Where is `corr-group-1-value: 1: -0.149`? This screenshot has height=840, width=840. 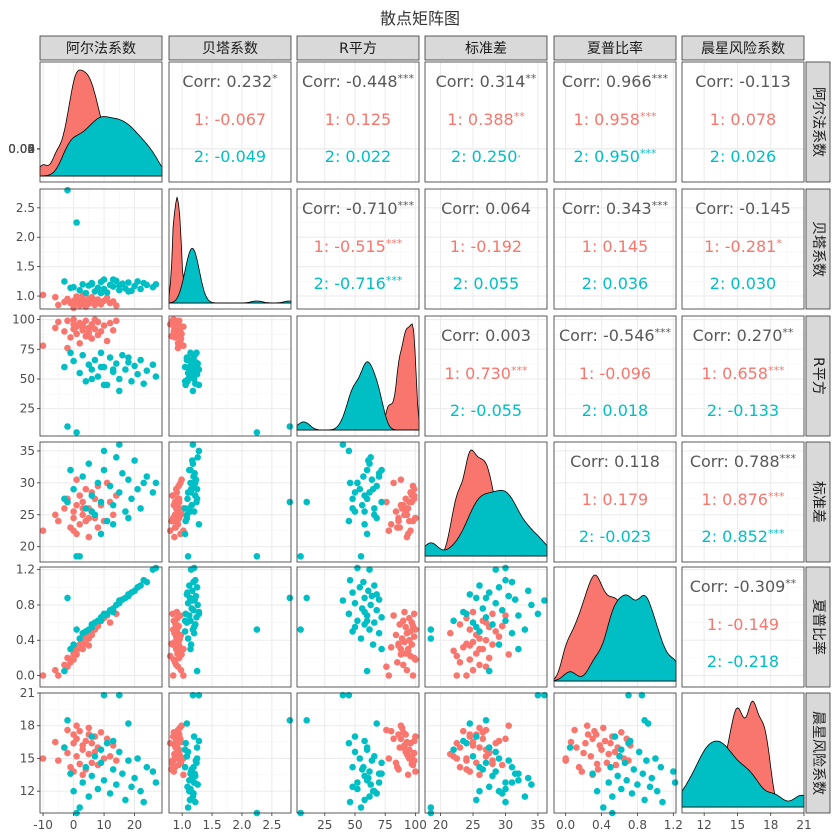
corr-group-1-value: 1: -0.149 is located at coordinates (743, 624).